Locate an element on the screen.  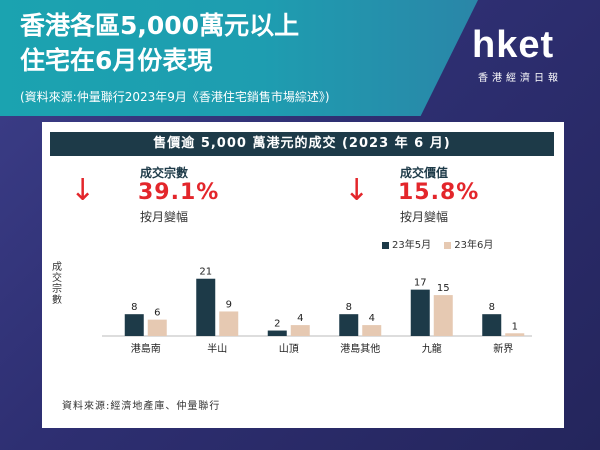
legend-item: 23年5月 is located at coordinates (406, 243).